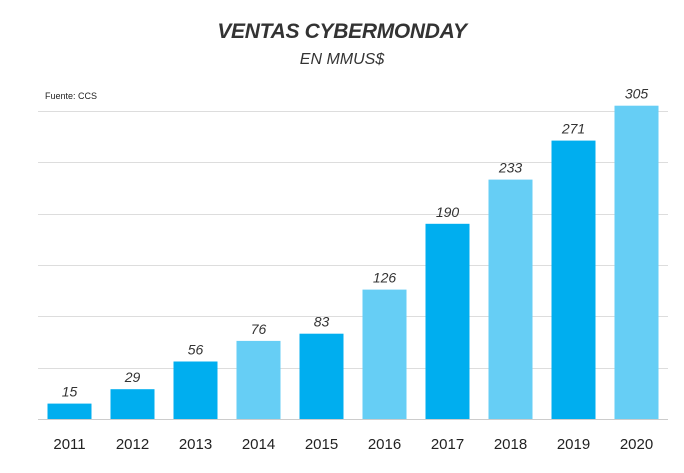 The image size is (684, 473). Describe the element at coordinates (384, 444) in the screenshot. I see `x-tick-label-2016: 2016` at that location.